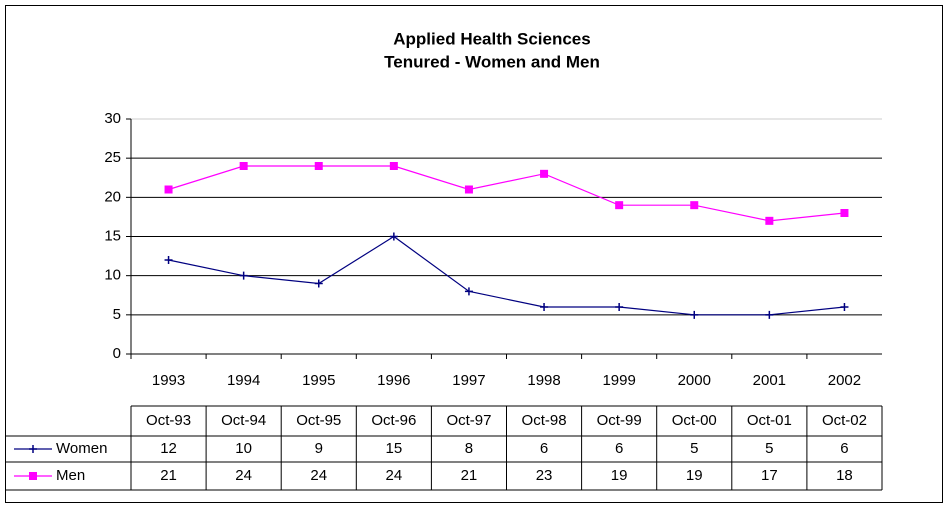  Describe the element at coordinates (618, 380) in the screenshot. I see `x-tick-label: 1999` at that location.